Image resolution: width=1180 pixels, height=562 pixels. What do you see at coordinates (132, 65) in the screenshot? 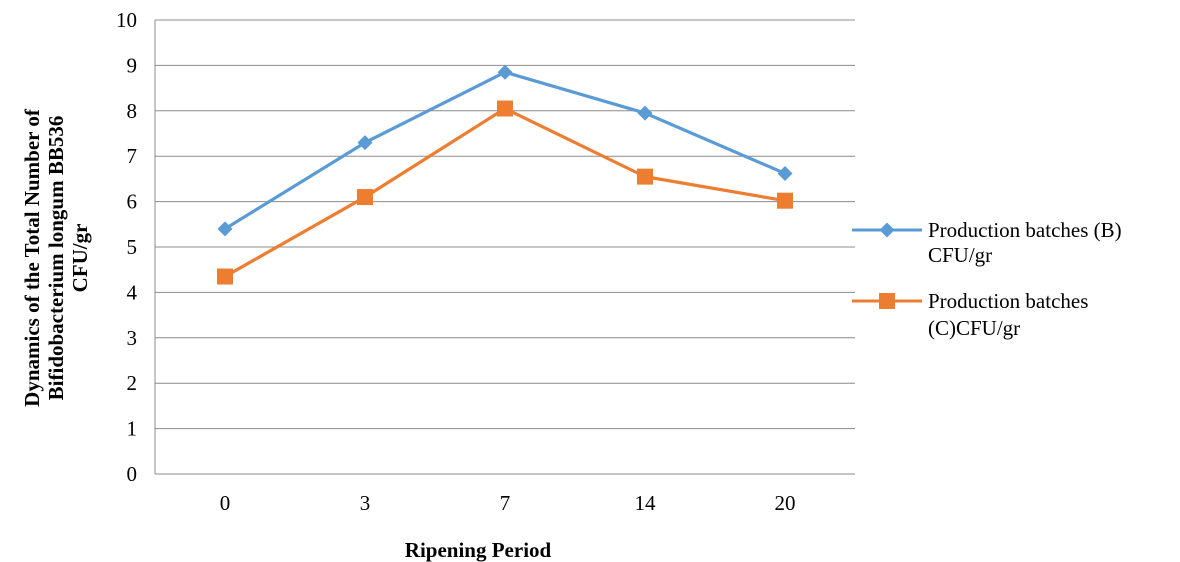
I see `y-tick-label: 9` at bounding box center [132, 65].